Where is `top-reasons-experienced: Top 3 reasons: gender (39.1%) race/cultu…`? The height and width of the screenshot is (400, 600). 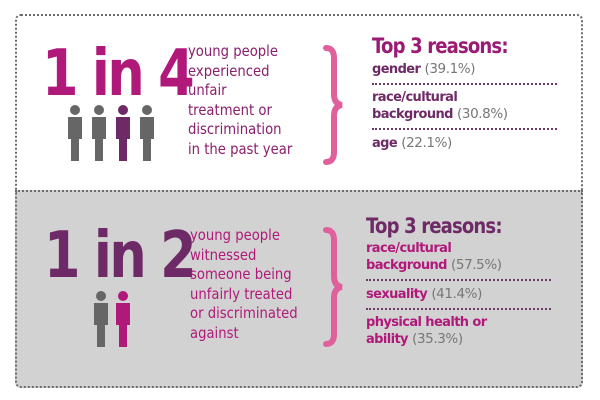
top-reasons-experienced: Top 3 reasons: gender (39.1%) race/cultu… is located at coordinates (464, 95).